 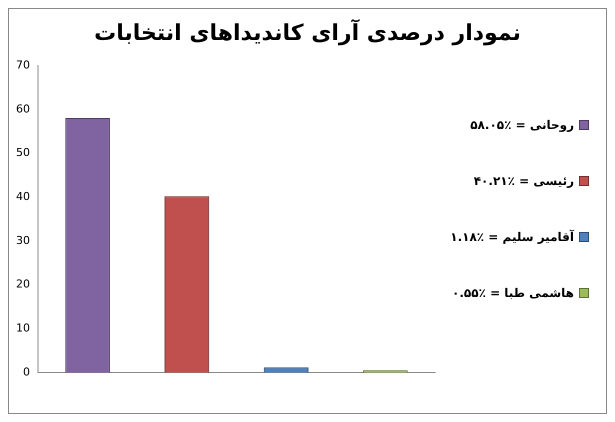 I want to click on y-tick-label: 50, so click(x=23, y=153).